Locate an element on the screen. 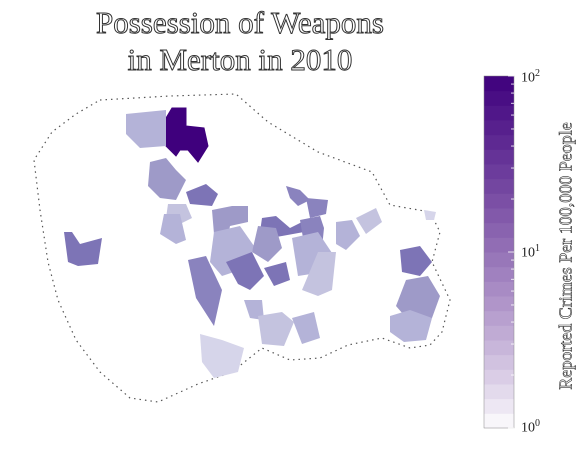 The width and height of the screenshot is (587, 449). map-title-line2: in Merton in 2010 is located at coordinates (240, 60).